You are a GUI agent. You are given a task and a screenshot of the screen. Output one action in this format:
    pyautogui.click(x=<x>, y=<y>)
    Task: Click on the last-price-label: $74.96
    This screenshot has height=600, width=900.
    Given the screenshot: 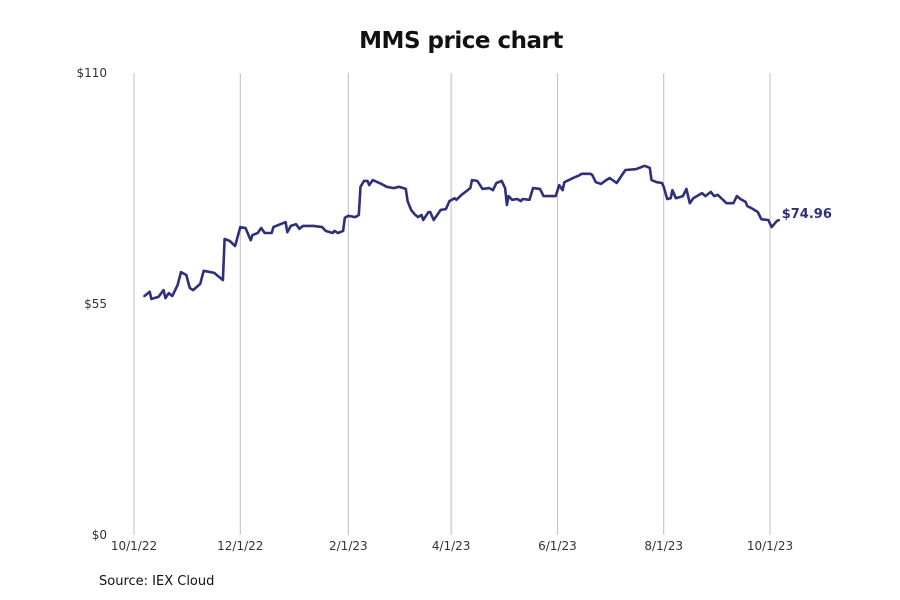 What is the action you would take?
    pyautogui.click(x=807, y=214)
    